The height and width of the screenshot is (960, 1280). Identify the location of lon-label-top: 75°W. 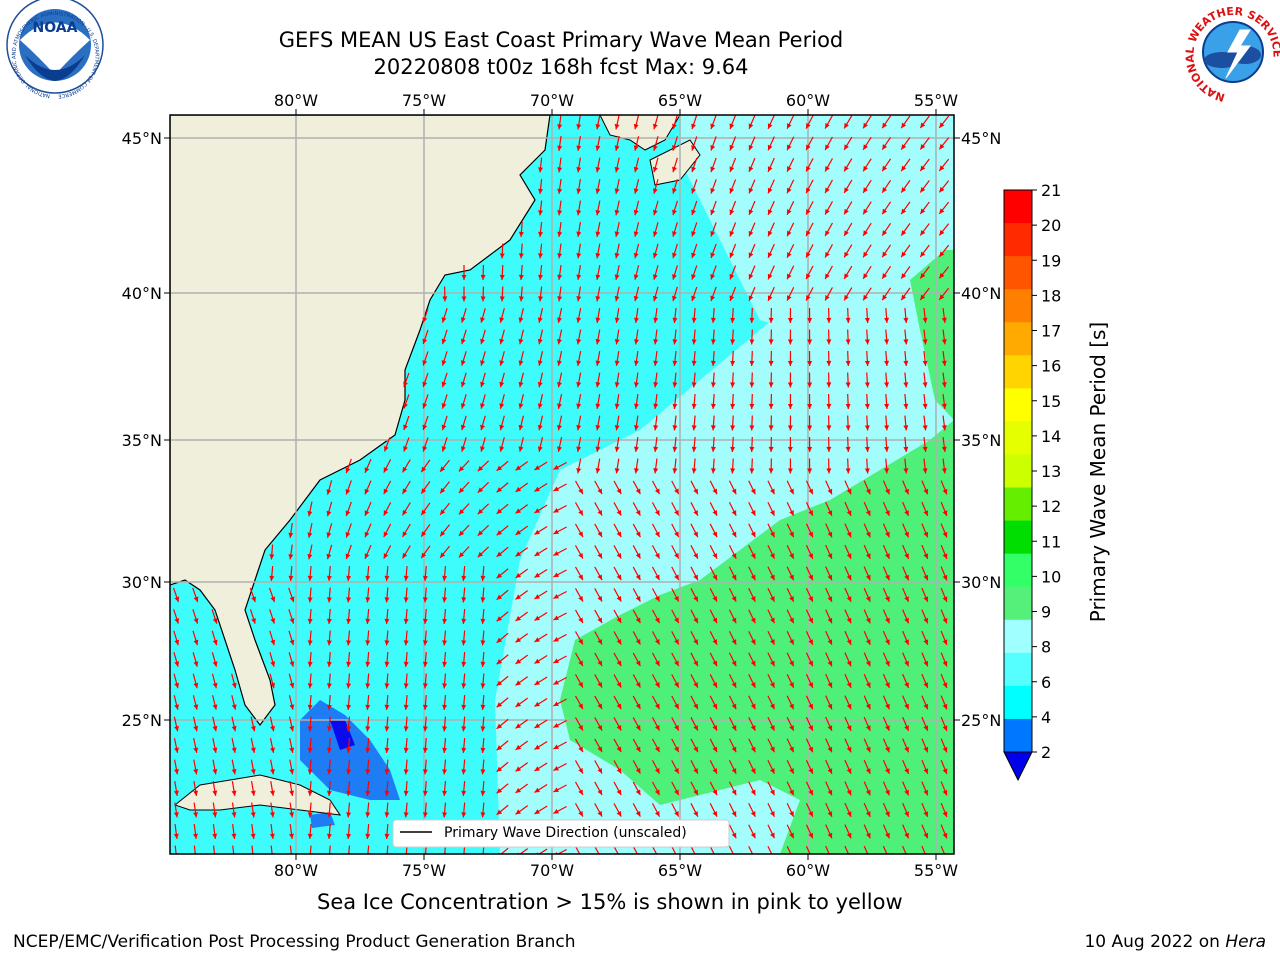
(424, 100).